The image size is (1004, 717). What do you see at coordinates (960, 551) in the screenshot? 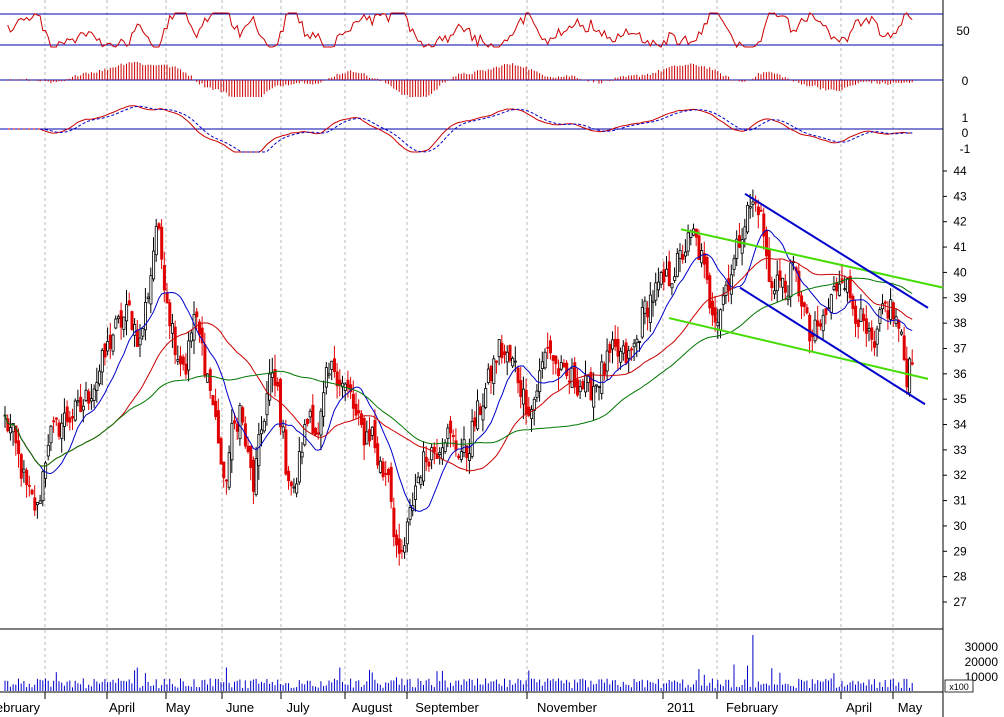
I see `price-tick-label: 29` at bounding box center [960, 551].